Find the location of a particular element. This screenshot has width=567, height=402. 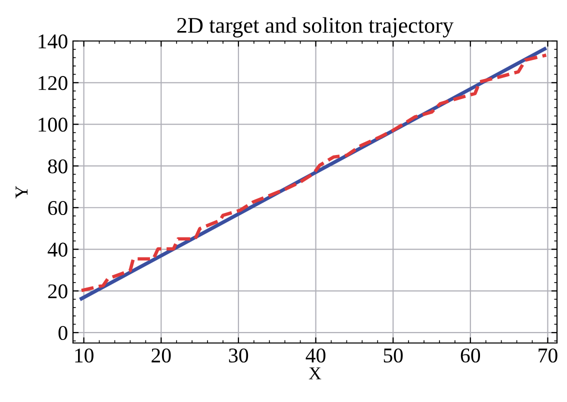

x-tick-label: 60 is located at coordinates (470, 355).